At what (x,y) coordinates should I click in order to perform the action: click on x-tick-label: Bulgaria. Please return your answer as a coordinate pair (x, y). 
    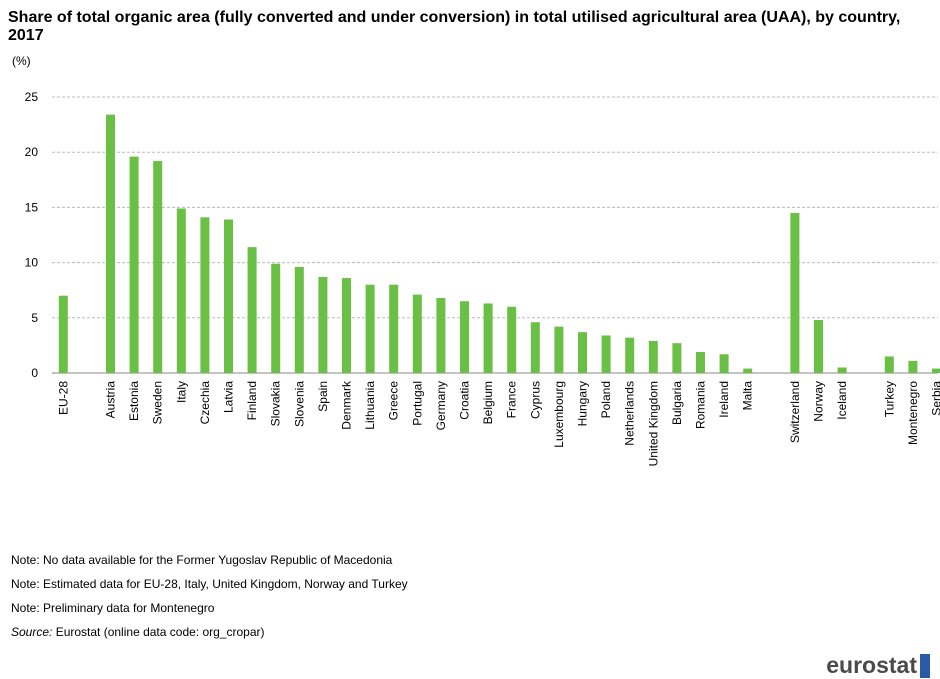
    Looking at the image, I should click on (677, 403).